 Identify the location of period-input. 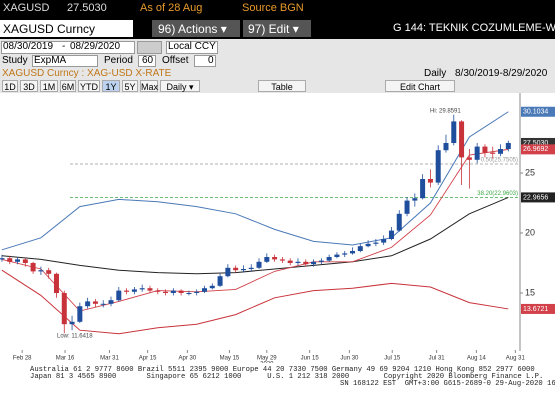
(147, 61).